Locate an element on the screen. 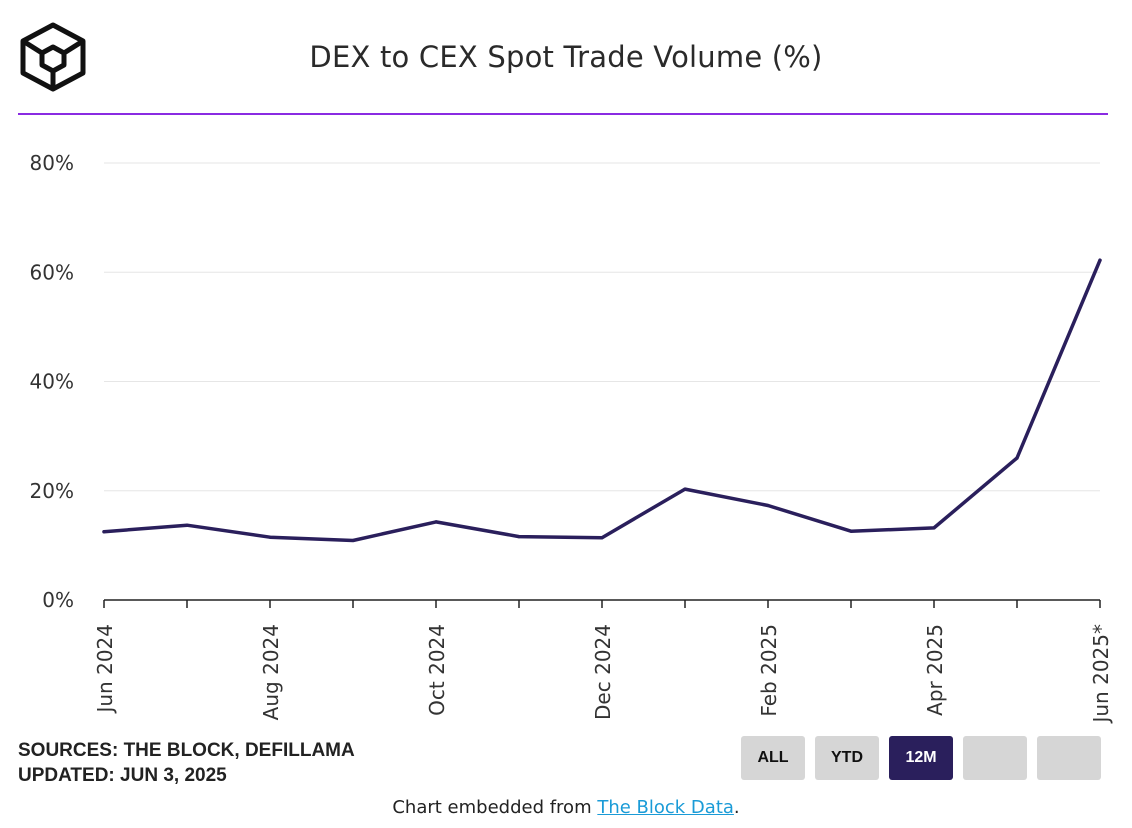 The width and height of the screenshot is (1132, 828). y-tick-label: 80% is located at coordinates (52, 163).